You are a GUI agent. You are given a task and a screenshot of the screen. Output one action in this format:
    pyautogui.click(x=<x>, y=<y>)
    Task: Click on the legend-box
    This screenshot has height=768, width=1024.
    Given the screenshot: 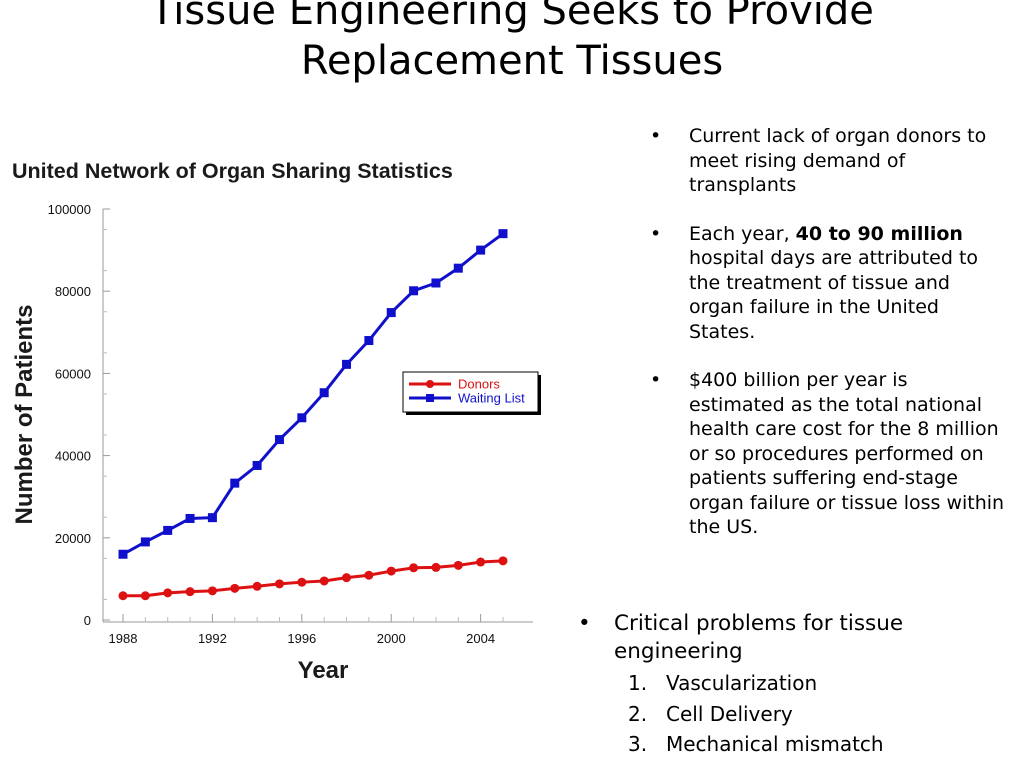 What is the action you would take?
    pyautogui.click(x=470, y=392)
    